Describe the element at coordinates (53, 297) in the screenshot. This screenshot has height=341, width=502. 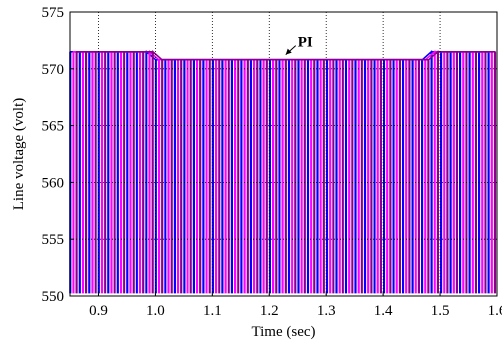
I see `y-tick-label: 550` at that location.